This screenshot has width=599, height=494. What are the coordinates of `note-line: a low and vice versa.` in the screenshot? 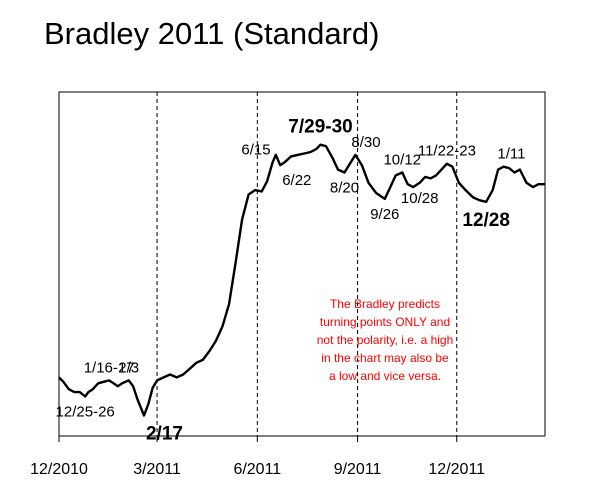 It's located at (385, 376).